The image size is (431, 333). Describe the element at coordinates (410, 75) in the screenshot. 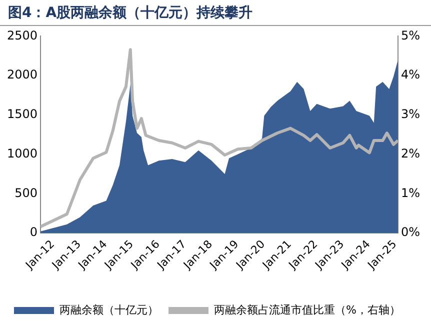

I see `y2-tick-label: 4%` at that location.